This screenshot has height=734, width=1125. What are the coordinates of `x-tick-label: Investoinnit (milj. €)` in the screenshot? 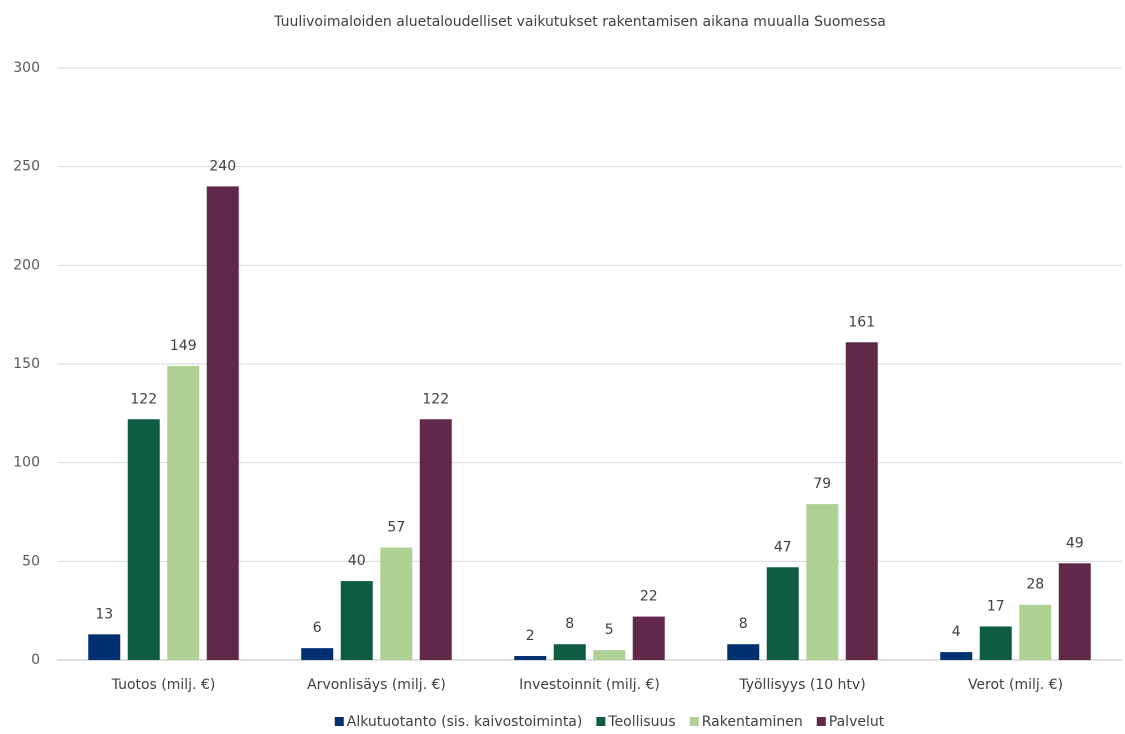 It's located at (589, 685).